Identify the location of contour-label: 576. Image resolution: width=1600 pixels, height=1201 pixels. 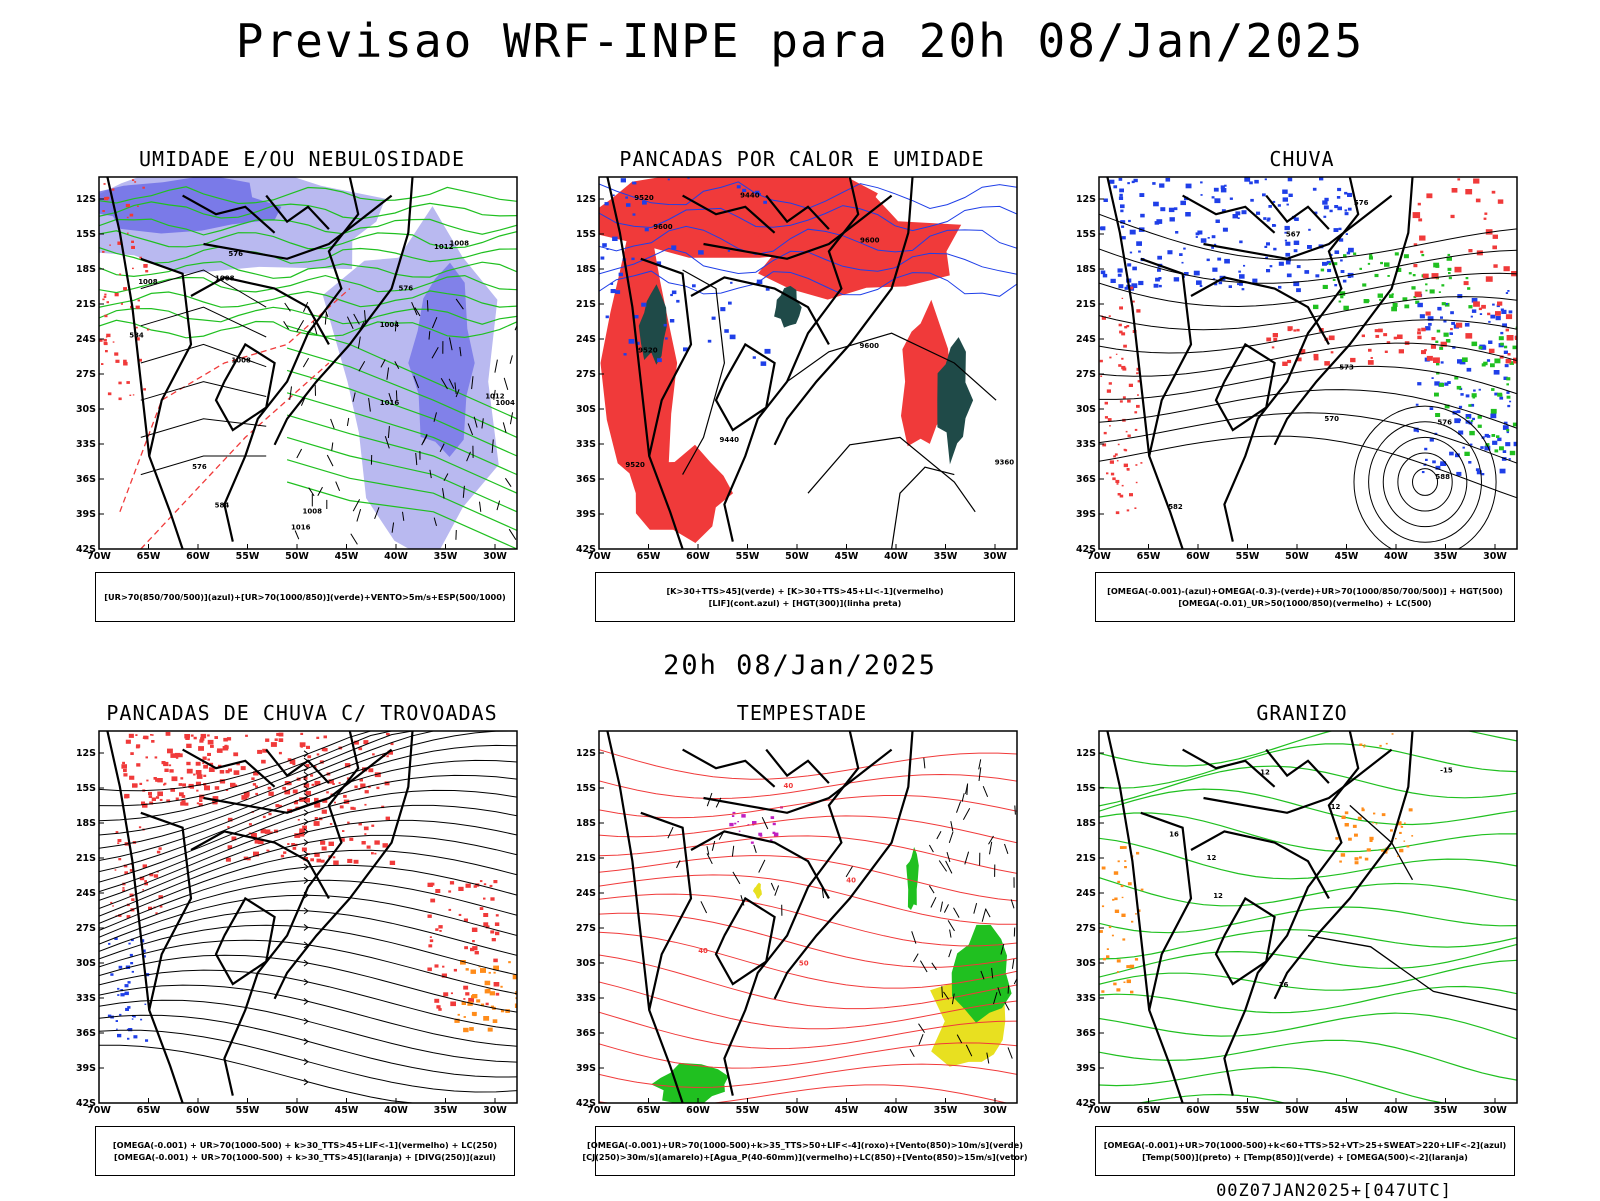
(199, 467).